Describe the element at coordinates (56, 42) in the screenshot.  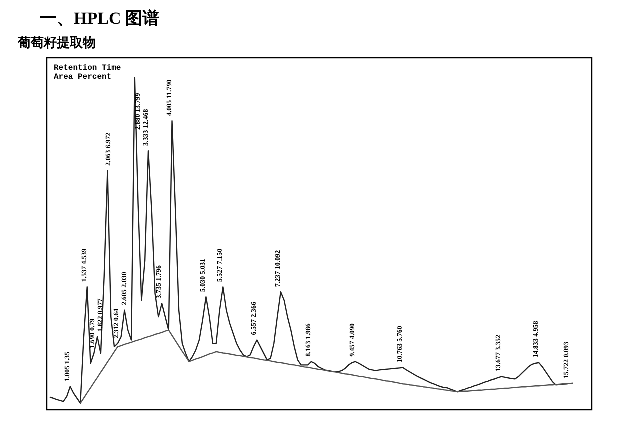
I see `chart-subtitle: 葡萄籽提取物` at that location.